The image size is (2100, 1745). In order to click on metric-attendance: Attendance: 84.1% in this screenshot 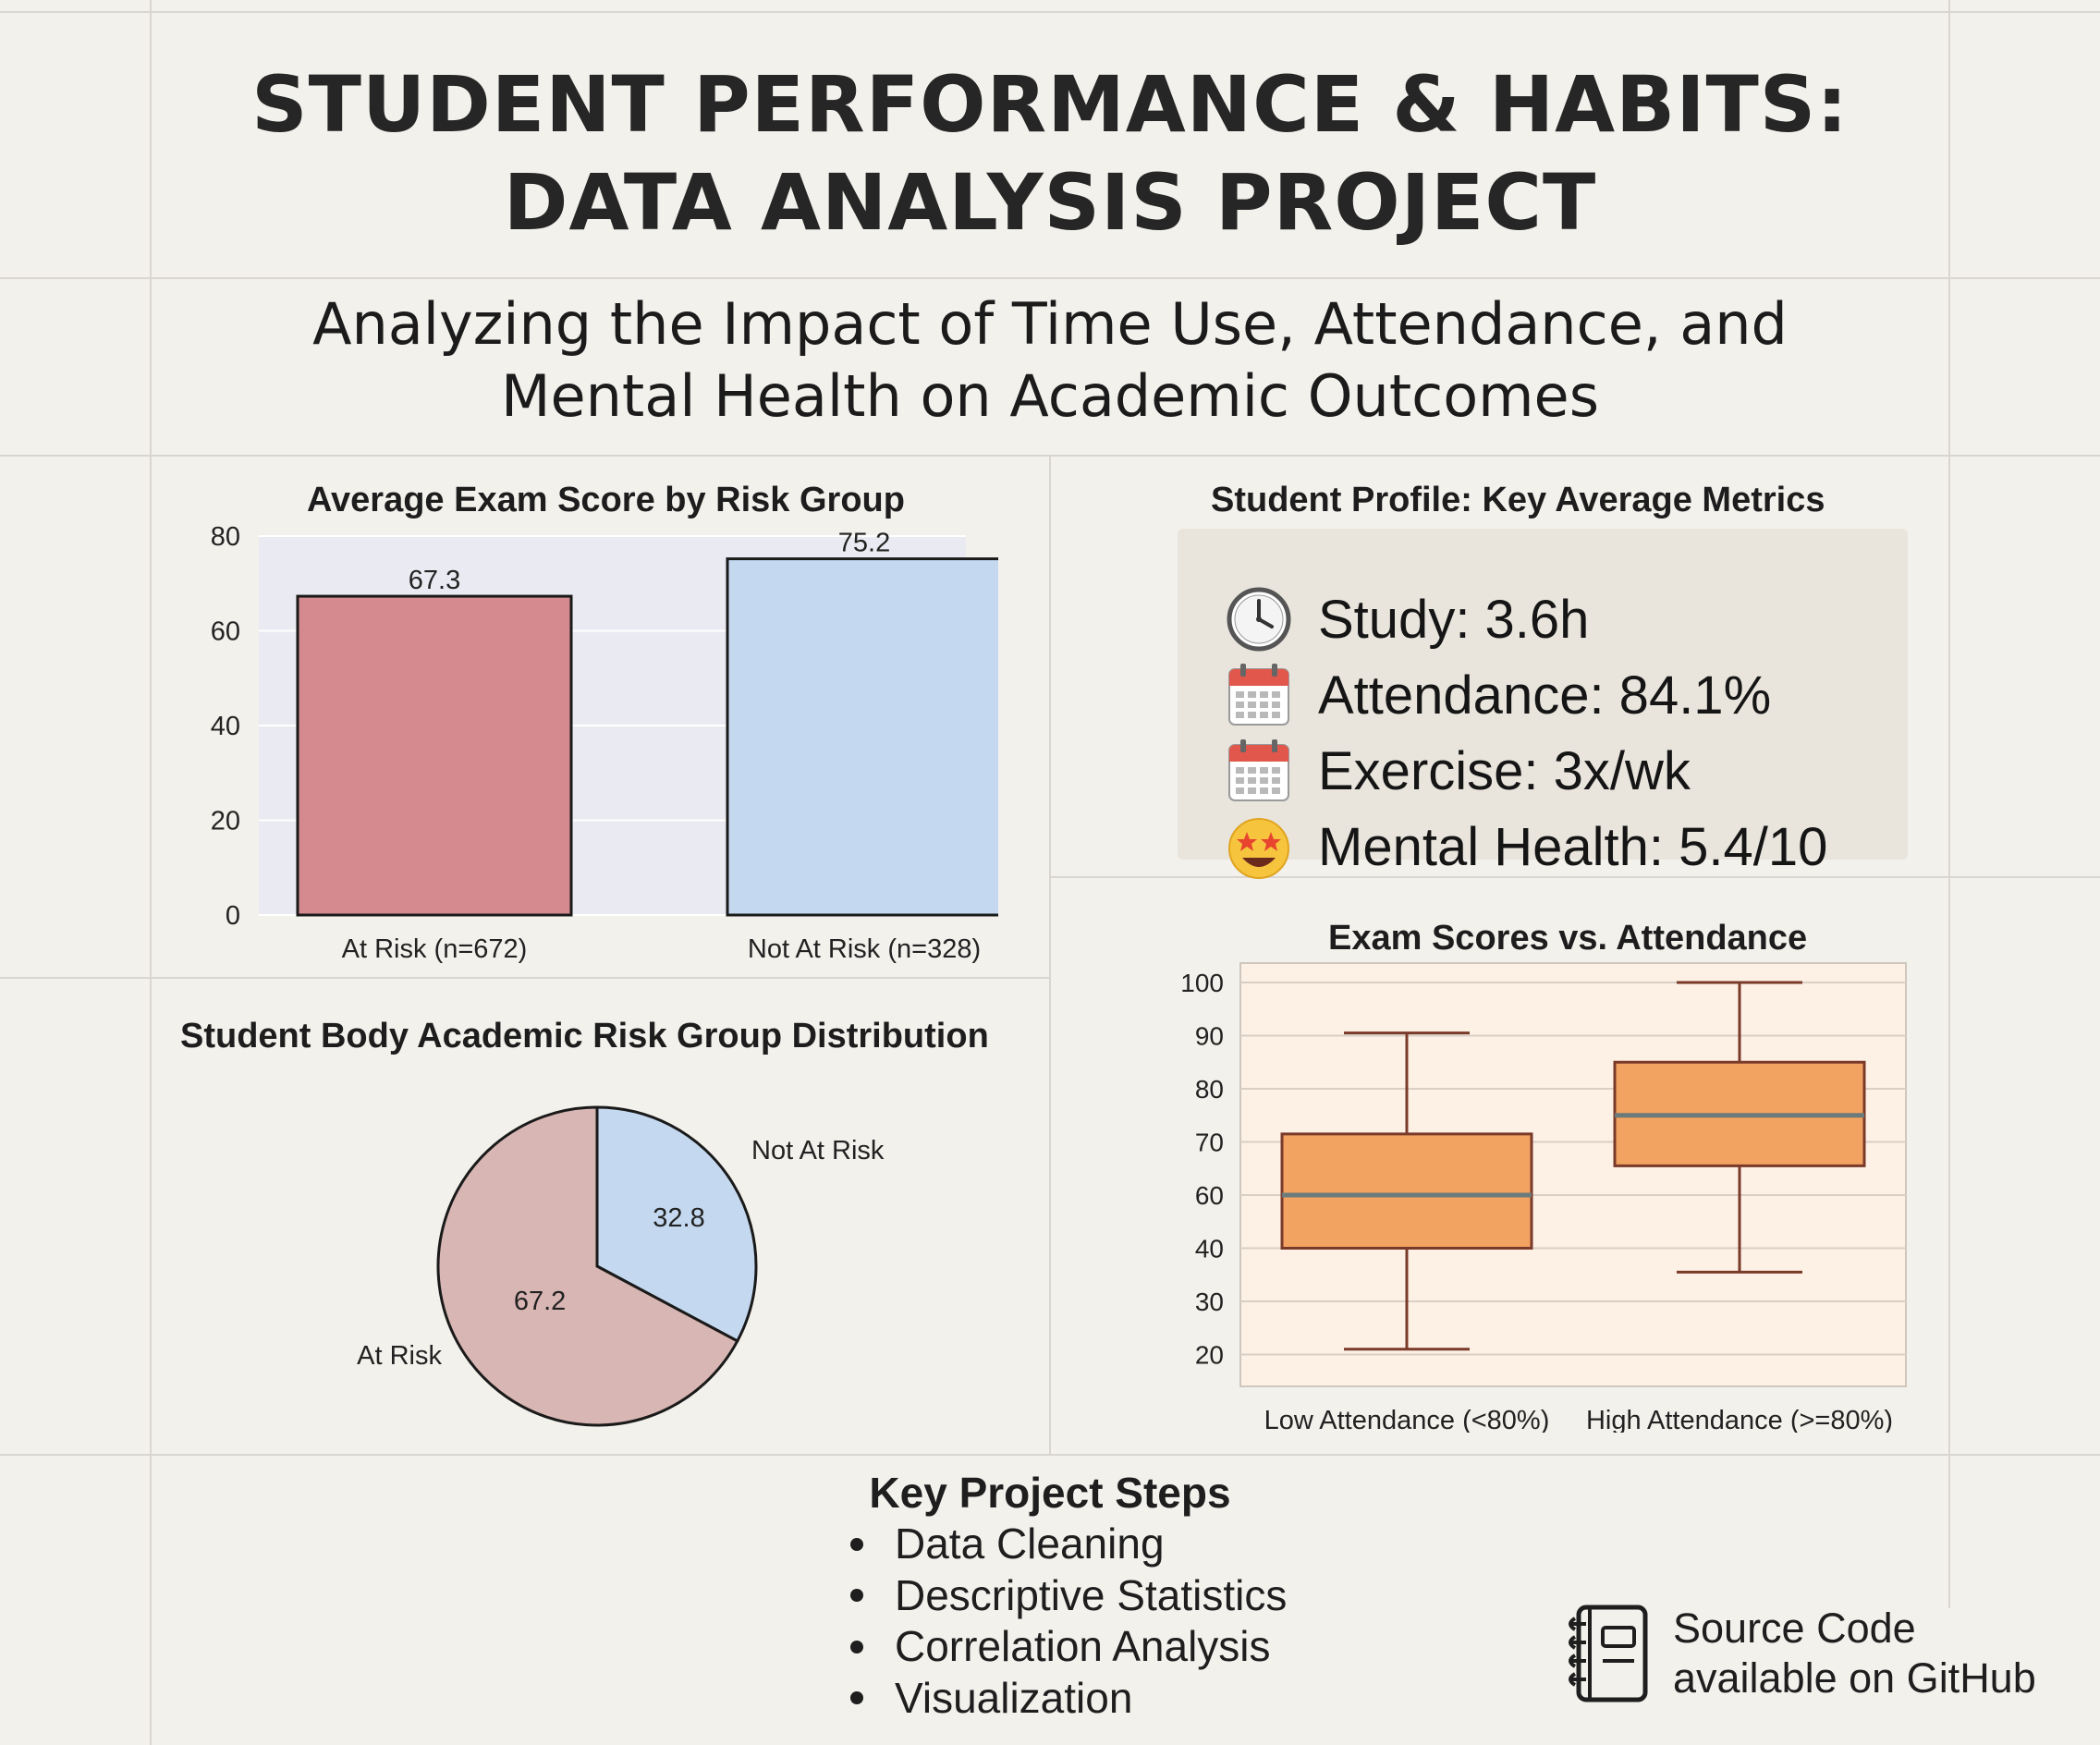, I will do `click(1498, 695)`.